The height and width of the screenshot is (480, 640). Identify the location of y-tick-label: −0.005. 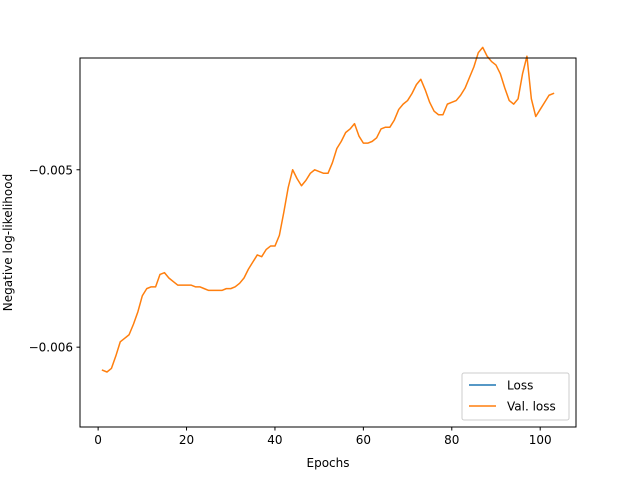
(51, 170).